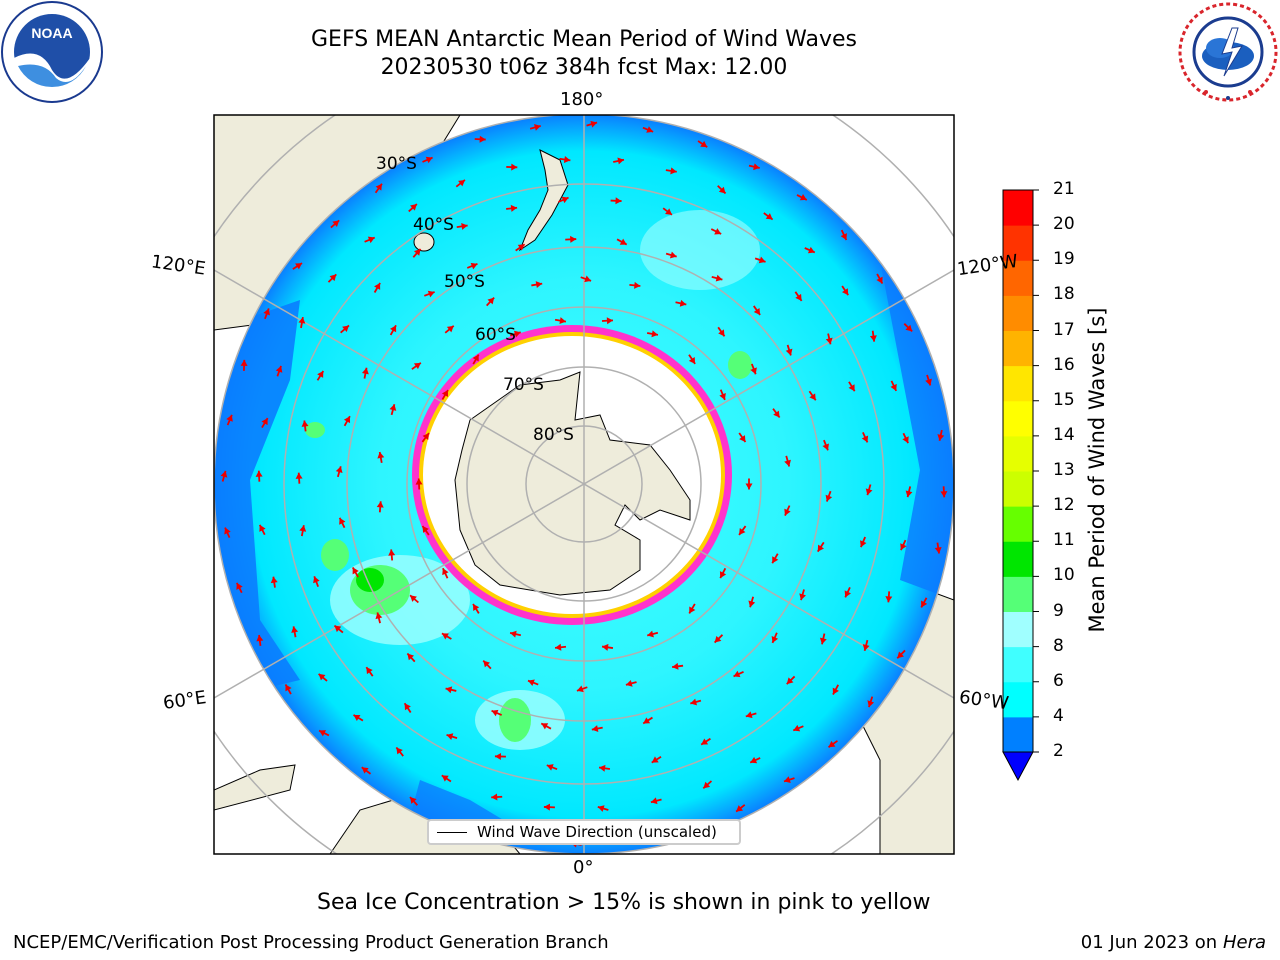 The image size is (1280, 960). What do you see at coordinates (52, 52) in the screenshot?
I see `noaa-logo: NOAA` at bounding box center [52, 52].